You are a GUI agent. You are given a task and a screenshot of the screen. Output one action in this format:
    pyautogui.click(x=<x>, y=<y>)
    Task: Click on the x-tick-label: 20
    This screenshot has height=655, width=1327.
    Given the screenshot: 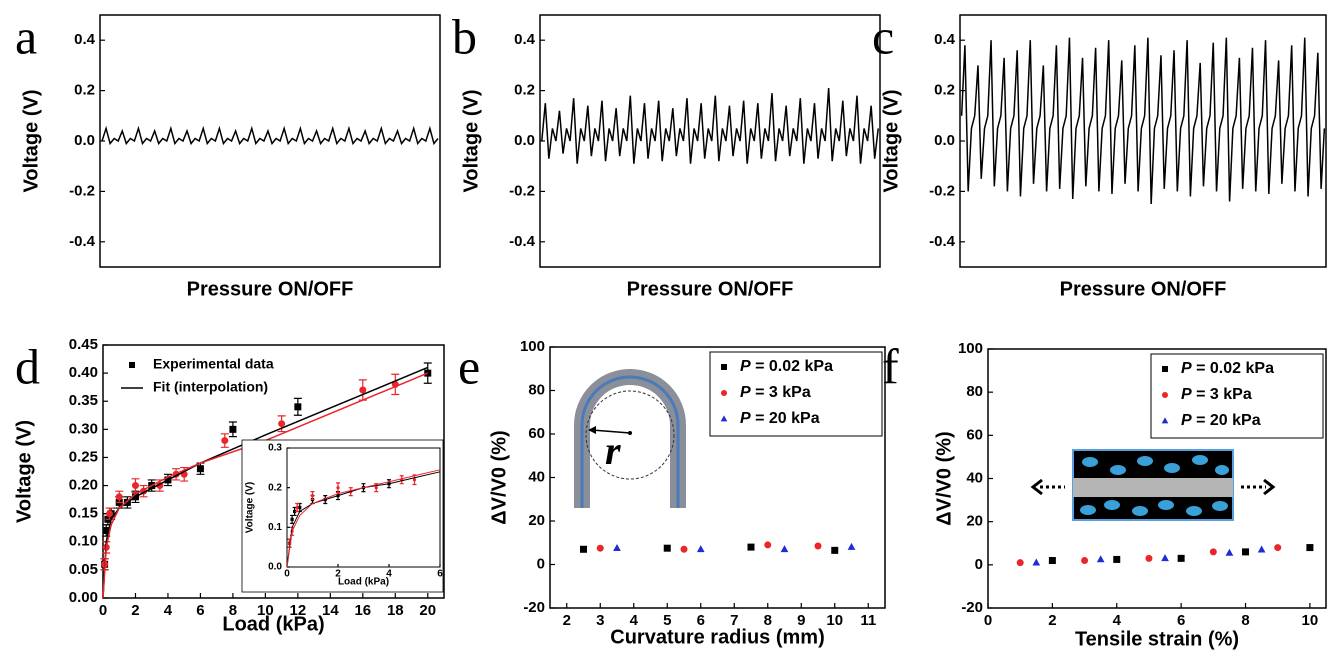 What is the action you would take?
    pyautogui.click(x=427, y=610)
    